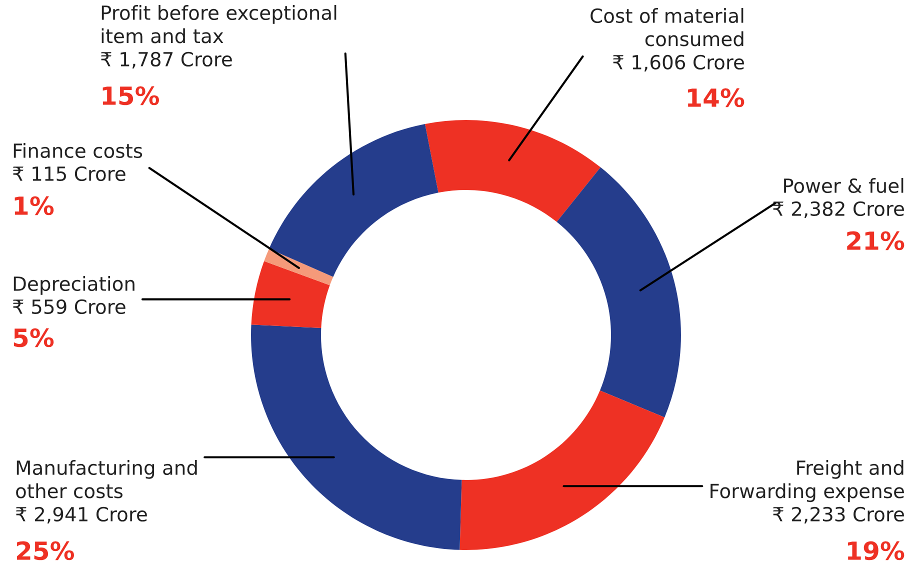 This screenshot has height=581, width=912. What do you see at coordinates (838, 515) in the screenshot?
I see `data-label: ₹ 2,233 Crore` at bounding box center [838, 515].